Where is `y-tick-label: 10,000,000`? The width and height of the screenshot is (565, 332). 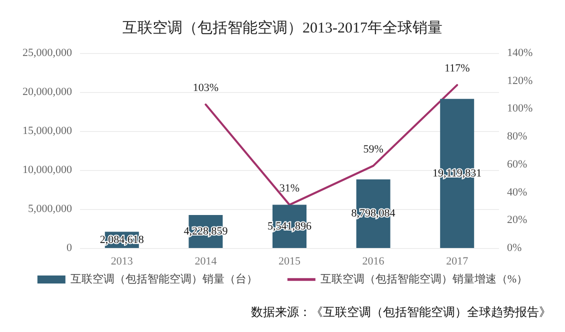
y-tick-label: 10,000,000 is located at coordinates (47, 170).